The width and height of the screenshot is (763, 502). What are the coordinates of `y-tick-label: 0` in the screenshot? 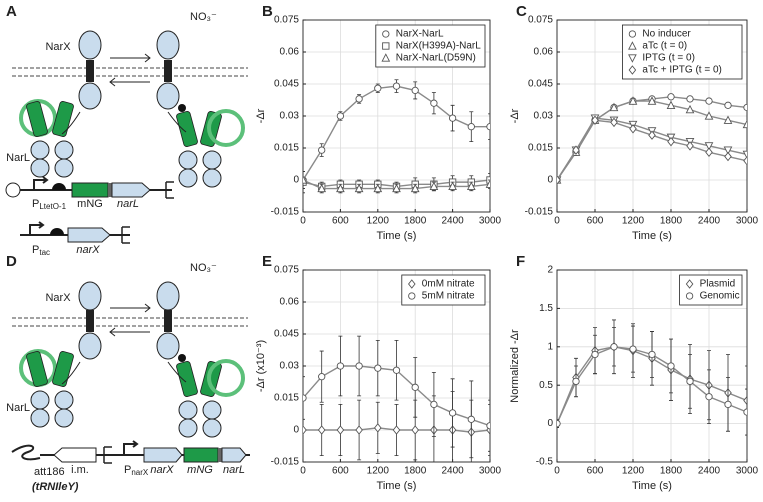 It's located at (296, 180).